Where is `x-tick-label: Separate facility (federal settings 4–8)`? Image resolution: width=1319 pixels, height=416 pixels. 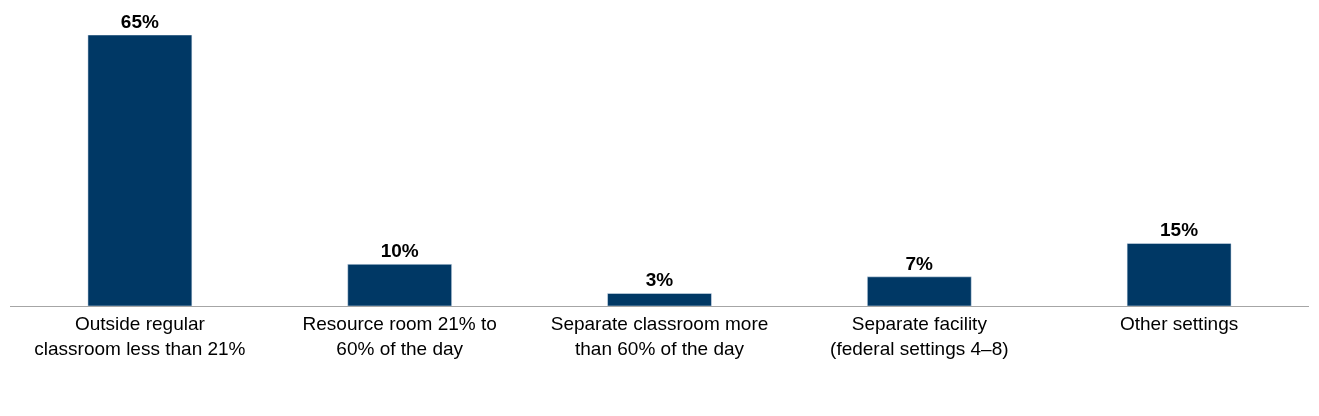
x-tick-label: Separate facility (federal settings 4–8) is located at coordinates (919, 335).